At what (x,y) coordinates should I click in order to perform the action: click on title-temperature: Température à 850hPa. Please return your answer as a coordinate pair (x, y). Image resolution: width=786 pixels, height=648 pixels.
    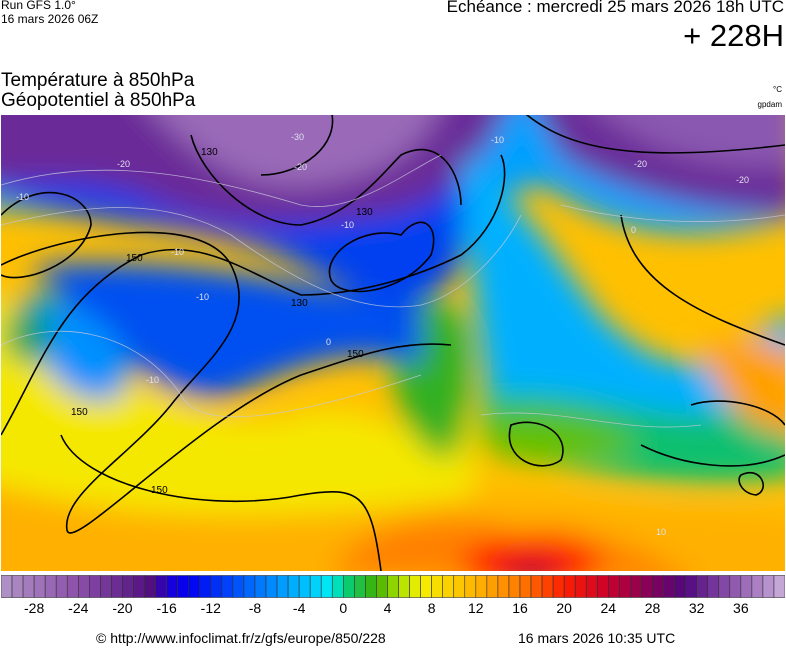
    Looking at the image, I should click on (98, 80).